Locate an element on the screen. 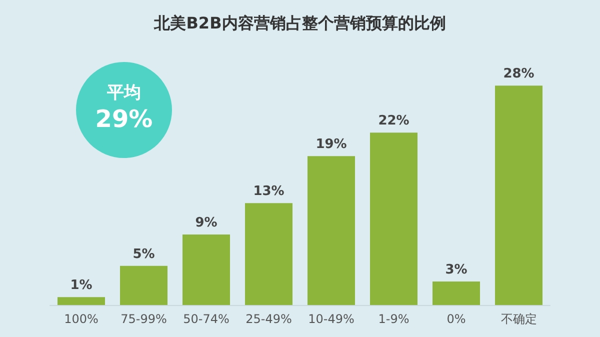 This screenshot has width=600, height=337. x-tick-label: 1-9% is located at coordinates (394, 319).